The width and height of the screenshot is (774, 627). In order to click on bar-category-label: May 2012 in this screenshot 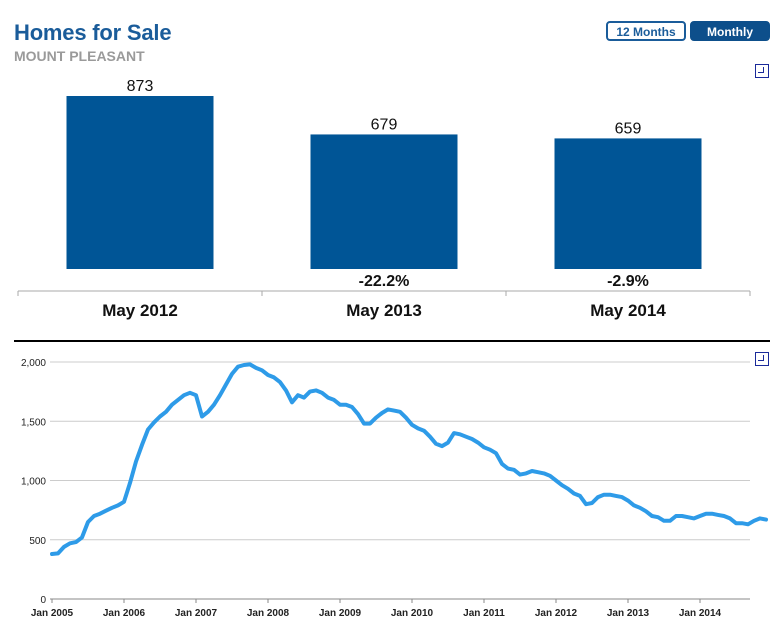, I will do `click(140, 310)`.